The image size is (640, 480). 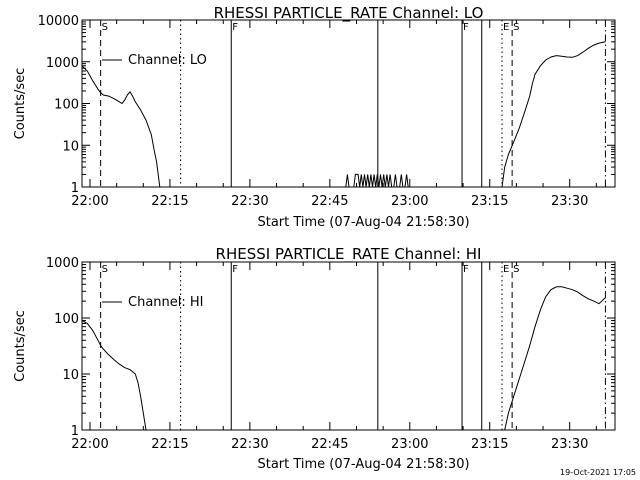 I want to click on timestamp: 19-Oct-2021 17:05, so click(x=598, y=472).